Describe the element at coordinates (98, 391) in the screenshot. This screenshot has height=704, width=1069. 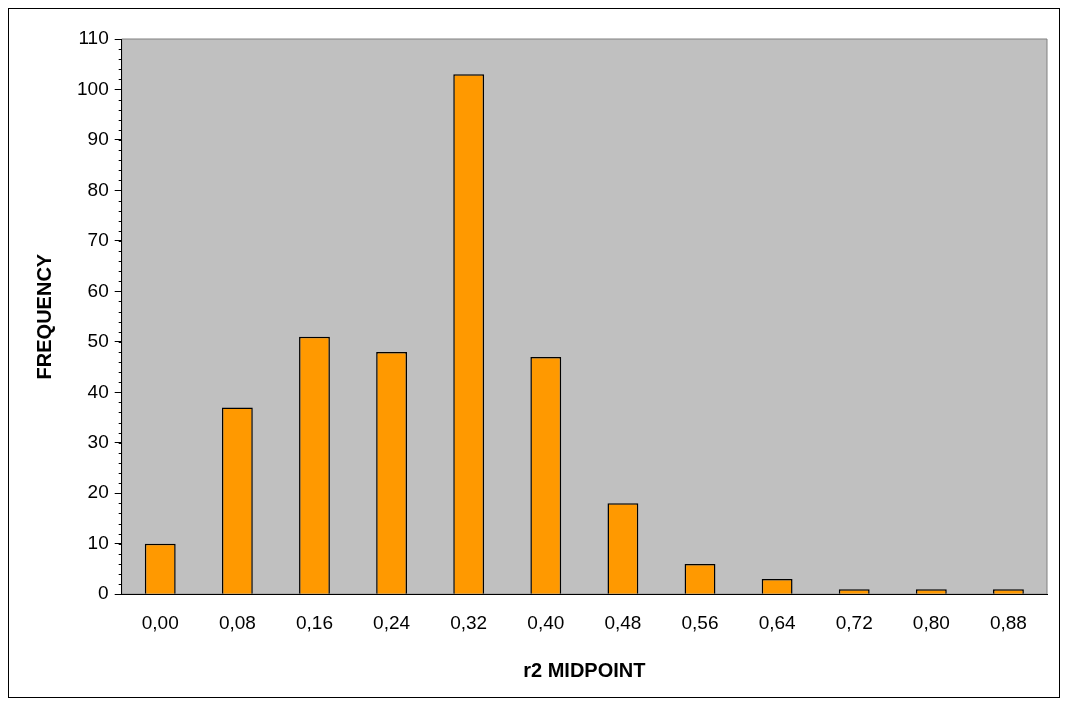
I see `y-tick-label: 40` at that location.